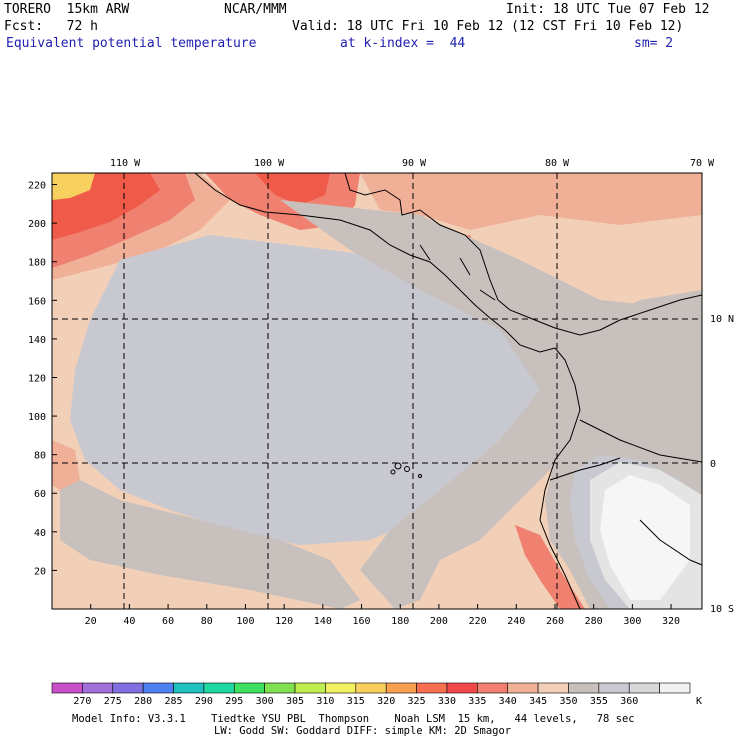 The height and width of the screenshot is (740, 740). What do you see at coordinates (641, 441) in the screenshot?
I see `border-colombia` at bounding box center [641, 441].